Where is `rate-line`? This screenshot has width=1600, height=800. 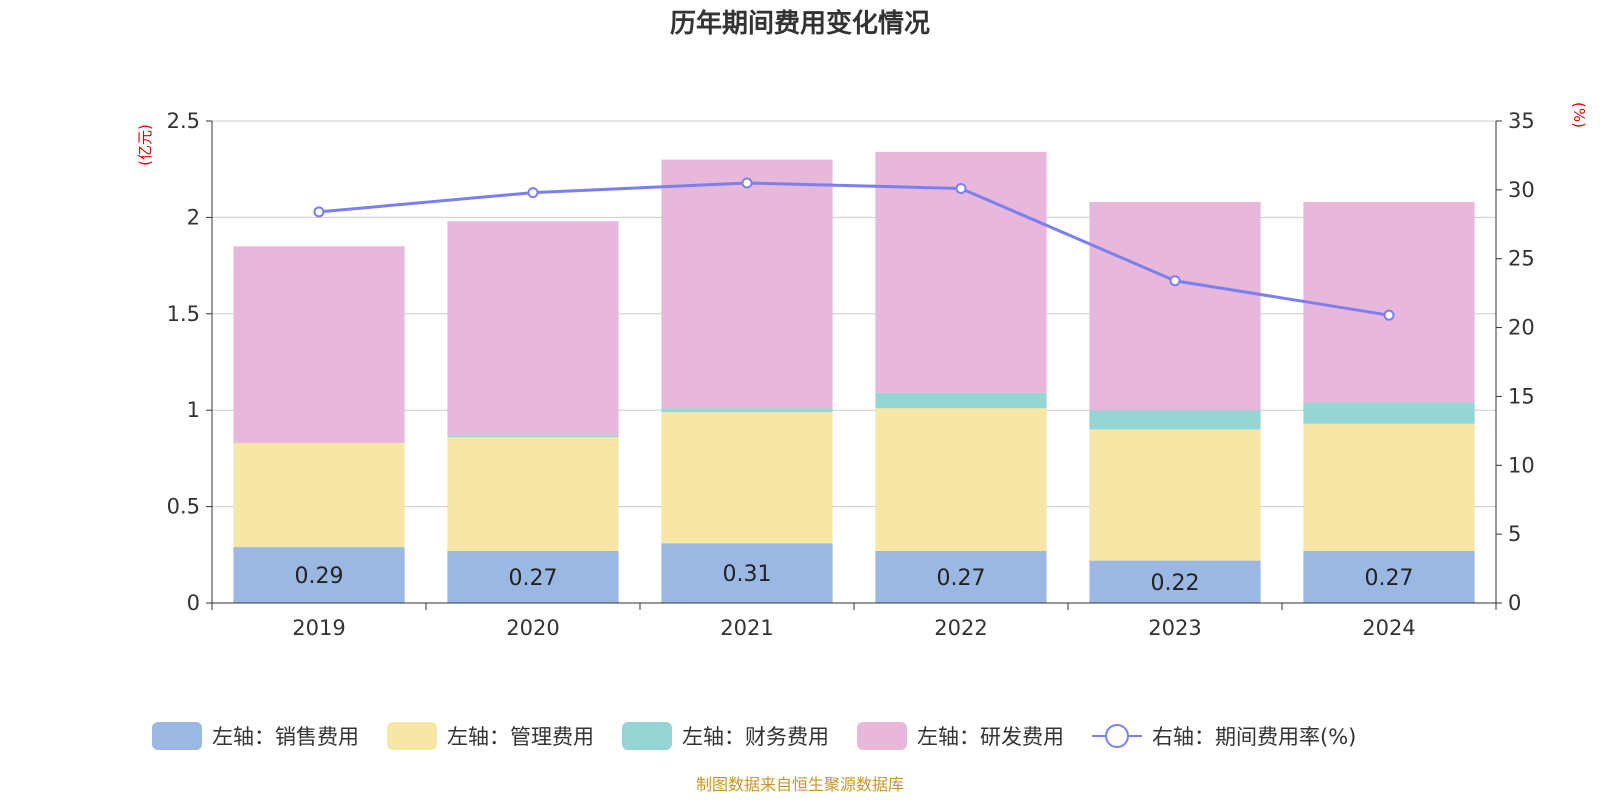
rate-line is located at coordinates (854, 249).